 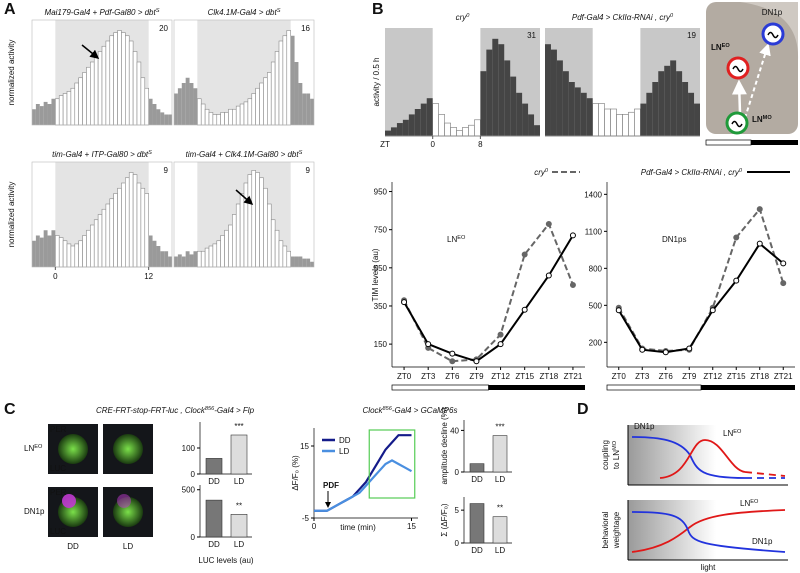 I want to click on x-tick-label: ZT0, so click(x=404, y=376).